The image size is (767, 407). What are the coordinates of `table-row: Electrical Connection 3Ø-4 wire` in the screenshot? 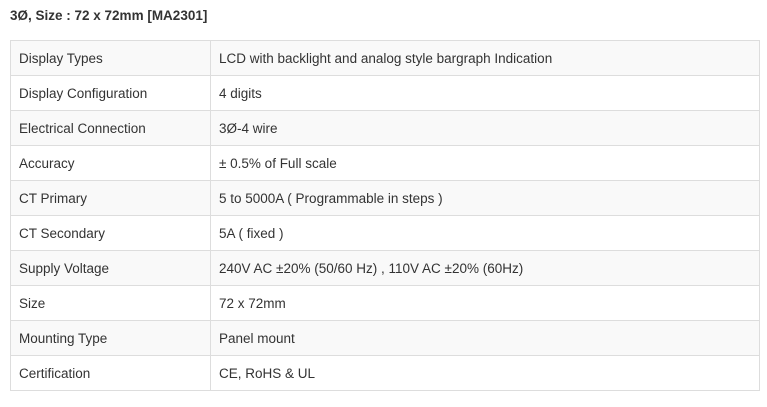 It's located at (385, 128).